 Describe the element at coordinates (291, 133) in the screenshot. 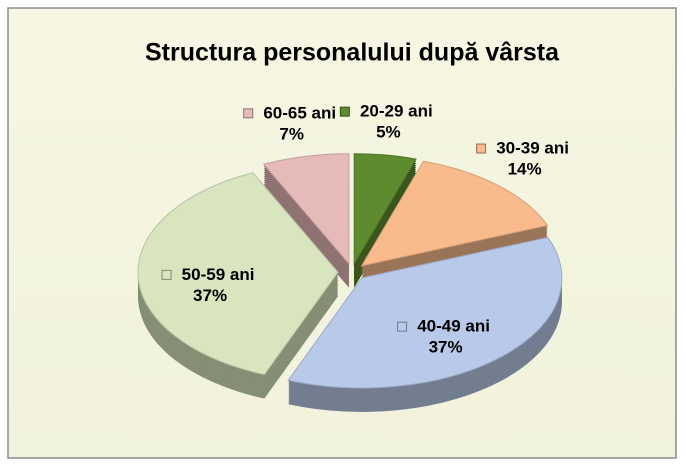

I see `data-label-value: 7%` at that location.